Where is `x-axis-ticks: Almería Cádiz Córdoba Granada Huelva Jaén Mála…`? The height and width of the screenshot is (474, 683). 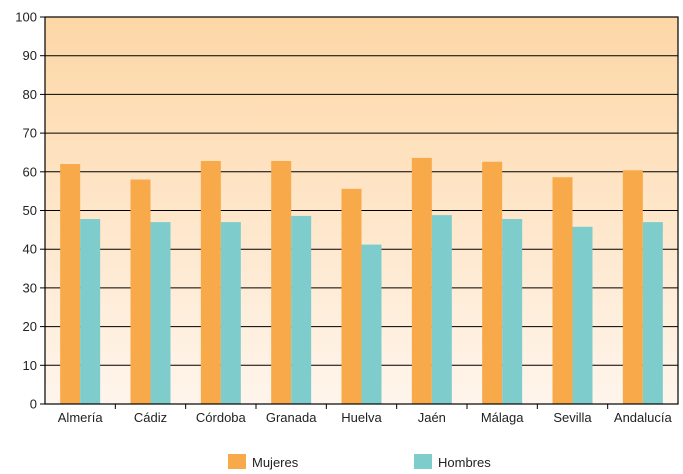 x-axis-ticks: Almería Cádiz Córdoba Granada Huelva Jaén Mála… is located at coordinates (365, 414).